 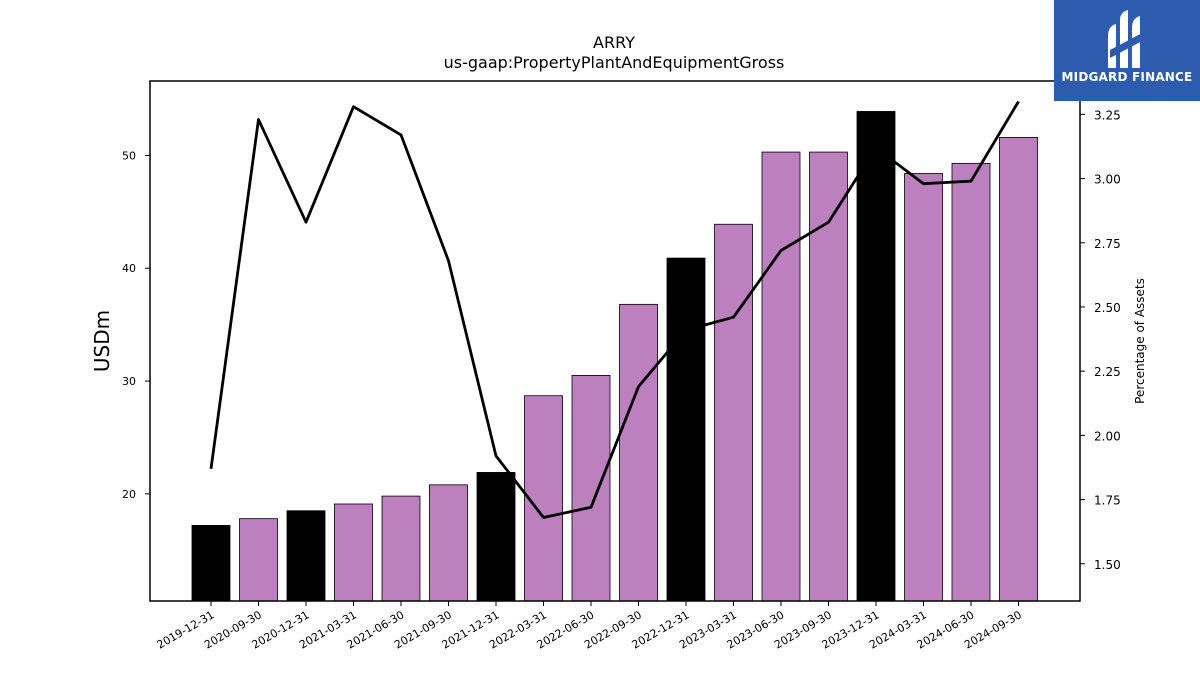 I want to click on logo-mark-icon, so click(x=1126, y=39).